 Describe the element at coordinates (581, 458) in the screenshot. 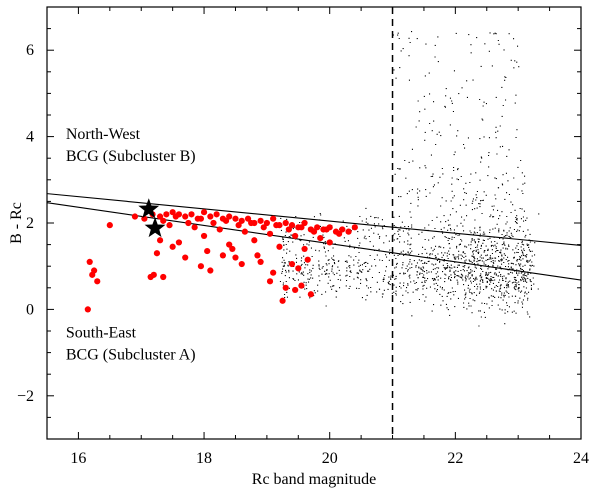

I see `x-tick-label: 24` at that location.